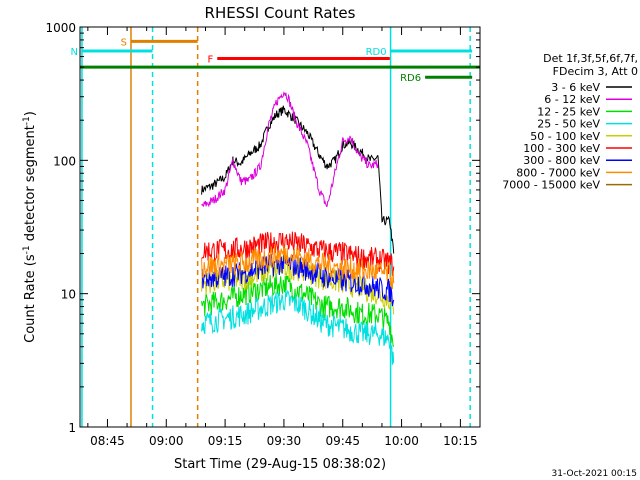 The image size is (640, 480). I want to click on x-axis-label: Start Time (29-Aug-15 08:38:02), so click(280, 464).